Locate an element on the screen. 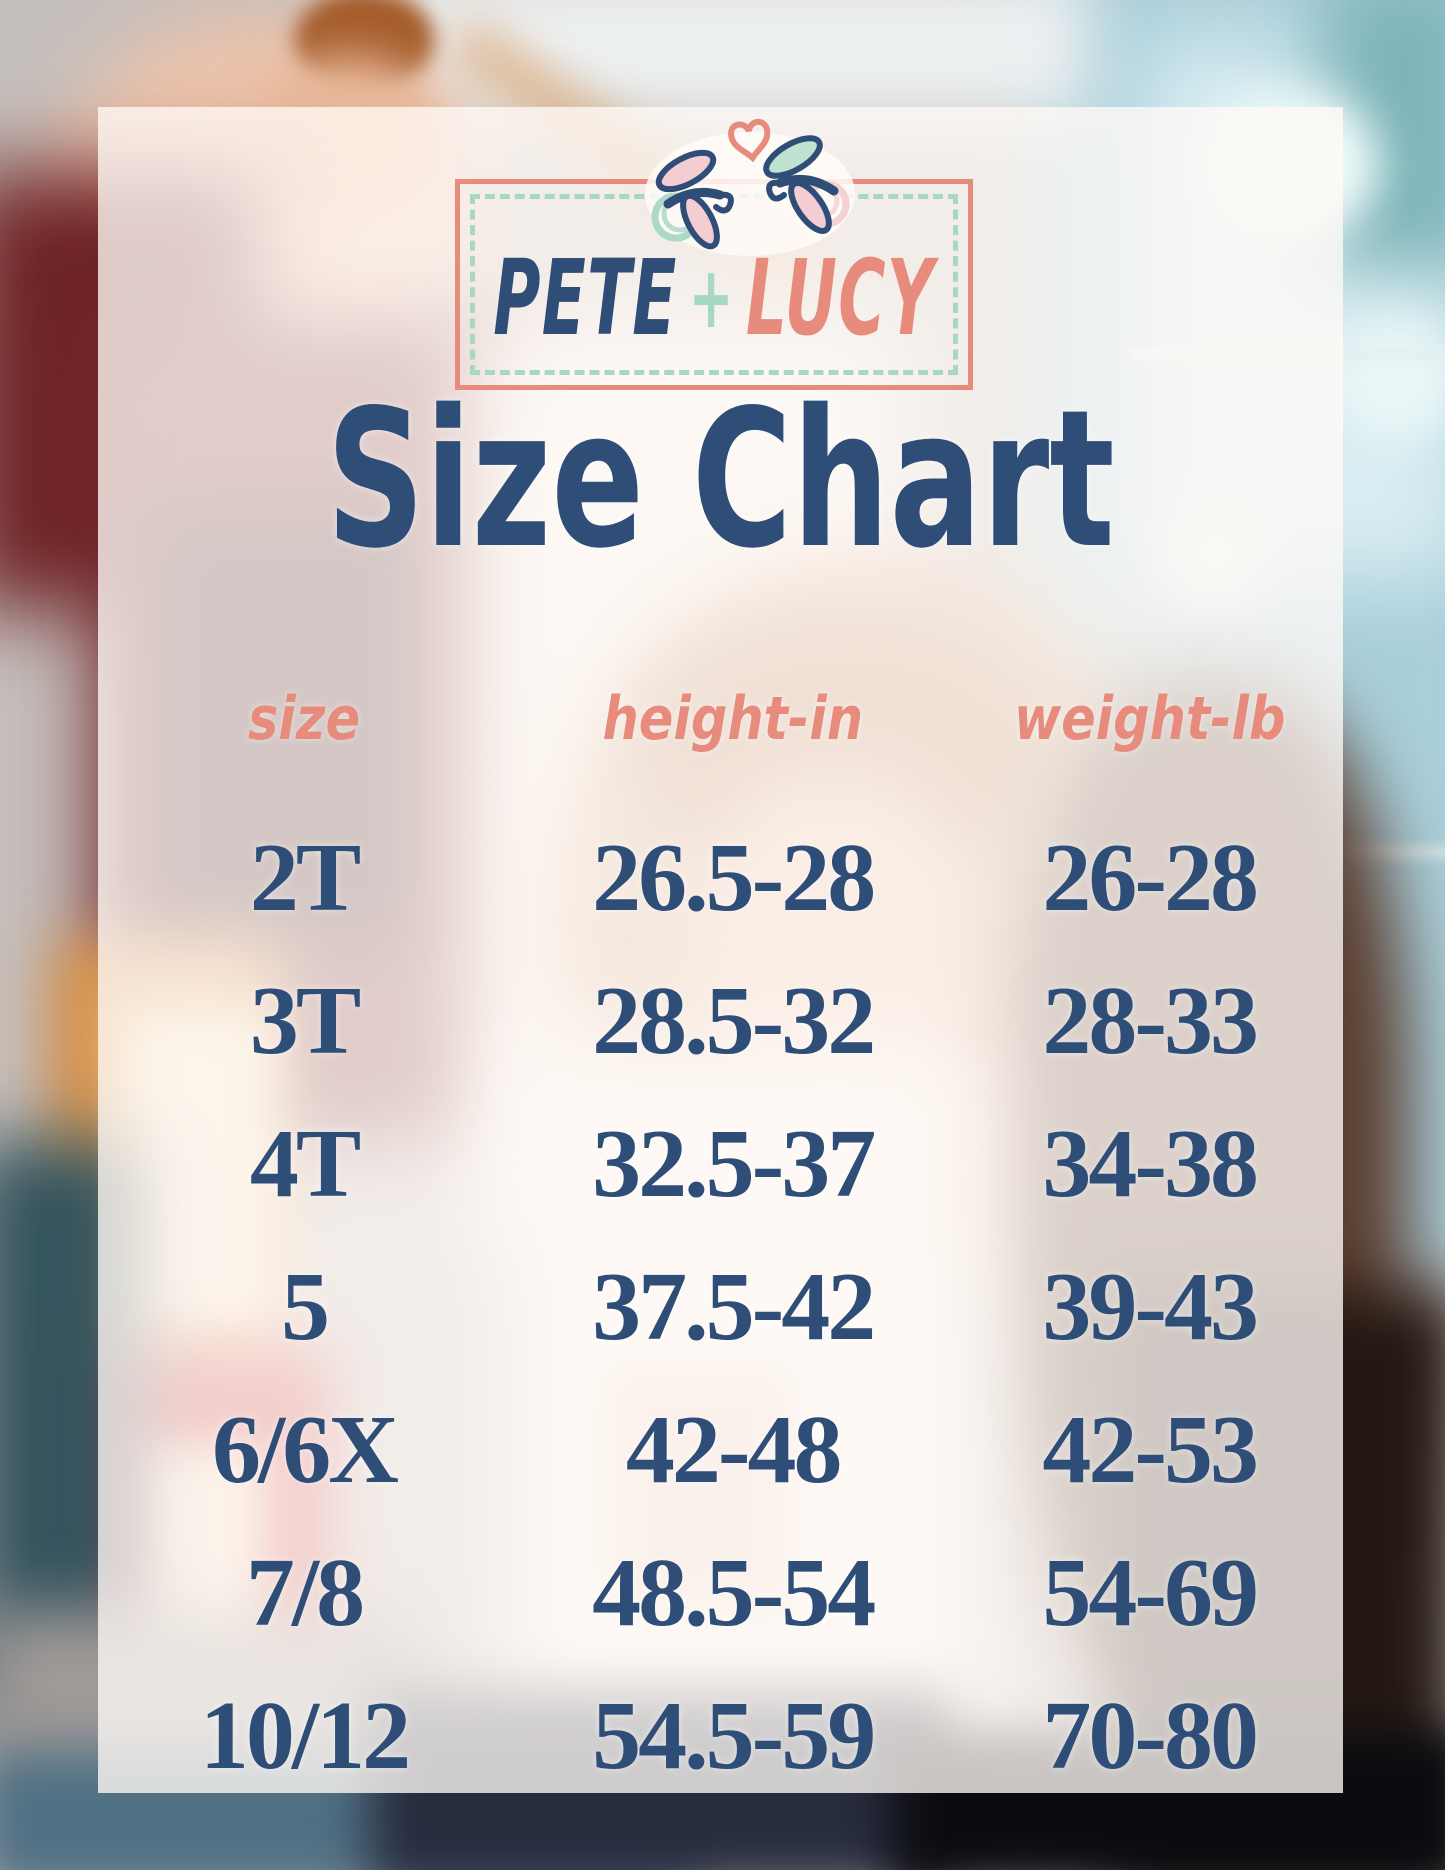 This screenshot has width=1445, height=1870. weight-value: 70-80 is located at coordinates (1150, 1735).